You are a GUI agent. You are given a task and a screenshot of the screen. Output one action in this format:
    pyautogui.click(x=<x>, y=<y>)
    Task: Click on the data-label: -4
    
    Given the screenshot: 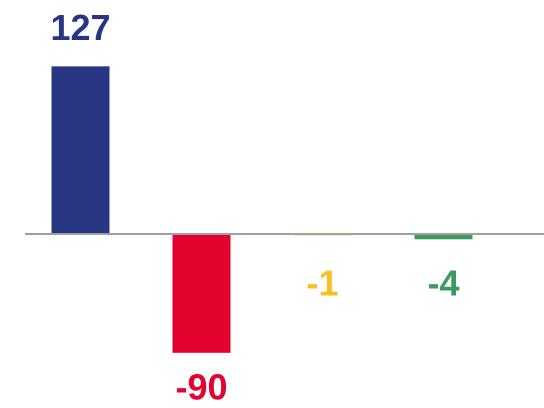 What is the action you would take?
    pyautogui.click(x=443, y=283)
    